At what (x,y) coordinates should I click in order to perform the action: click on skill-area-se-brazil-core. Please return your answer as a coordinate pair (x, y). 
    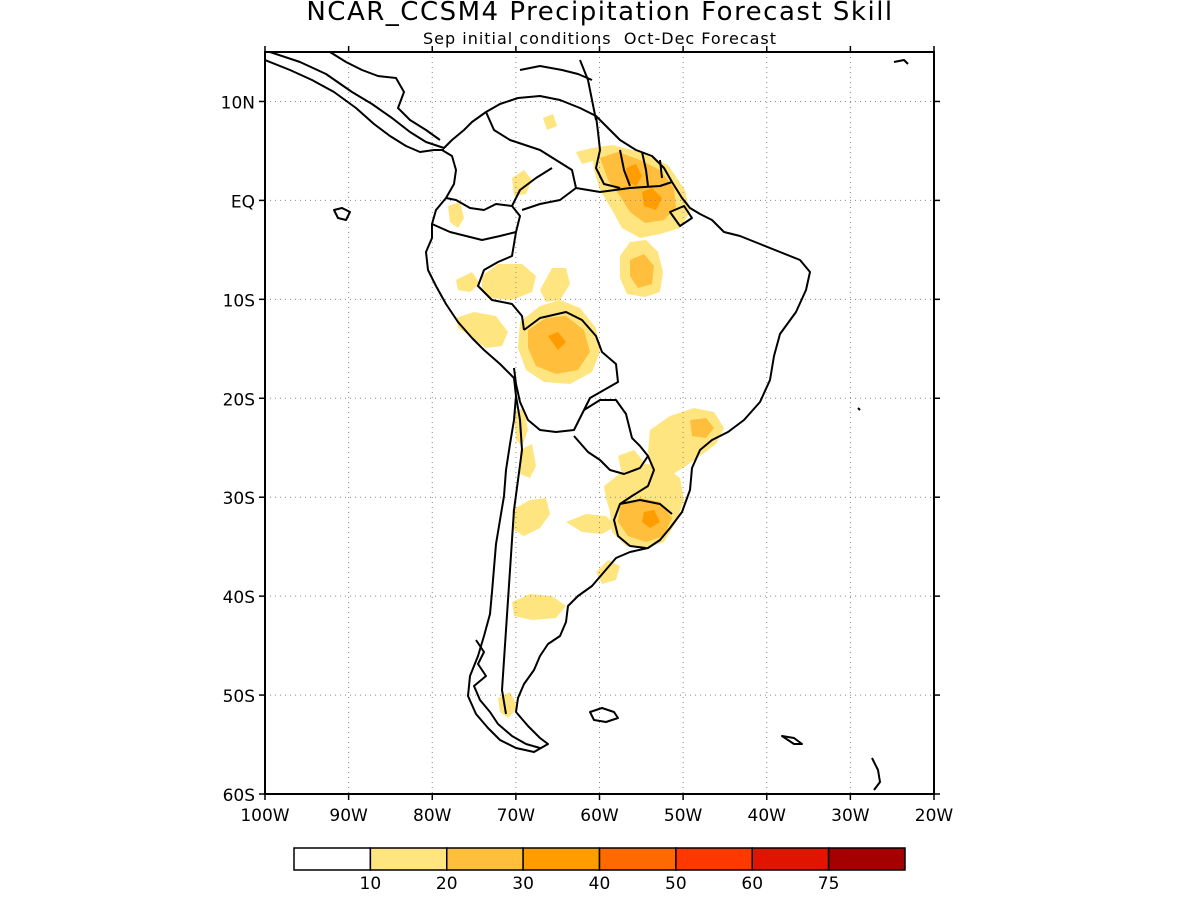
    Looking at the image, I should click on (702, 428).